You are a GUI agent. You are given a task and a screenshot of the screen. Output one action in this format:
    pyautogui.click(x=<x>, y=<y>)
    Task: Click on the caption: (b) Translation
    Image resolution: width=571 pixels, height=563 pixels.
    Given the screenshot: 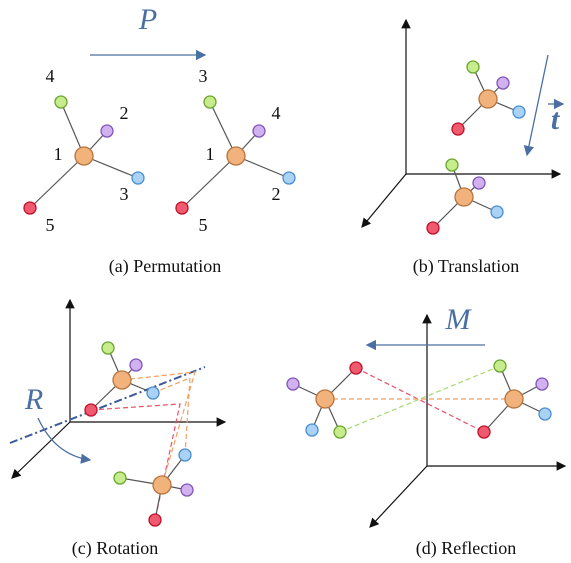 What is the action you would take?
    pyautogui.click(x=466, y=266)
    